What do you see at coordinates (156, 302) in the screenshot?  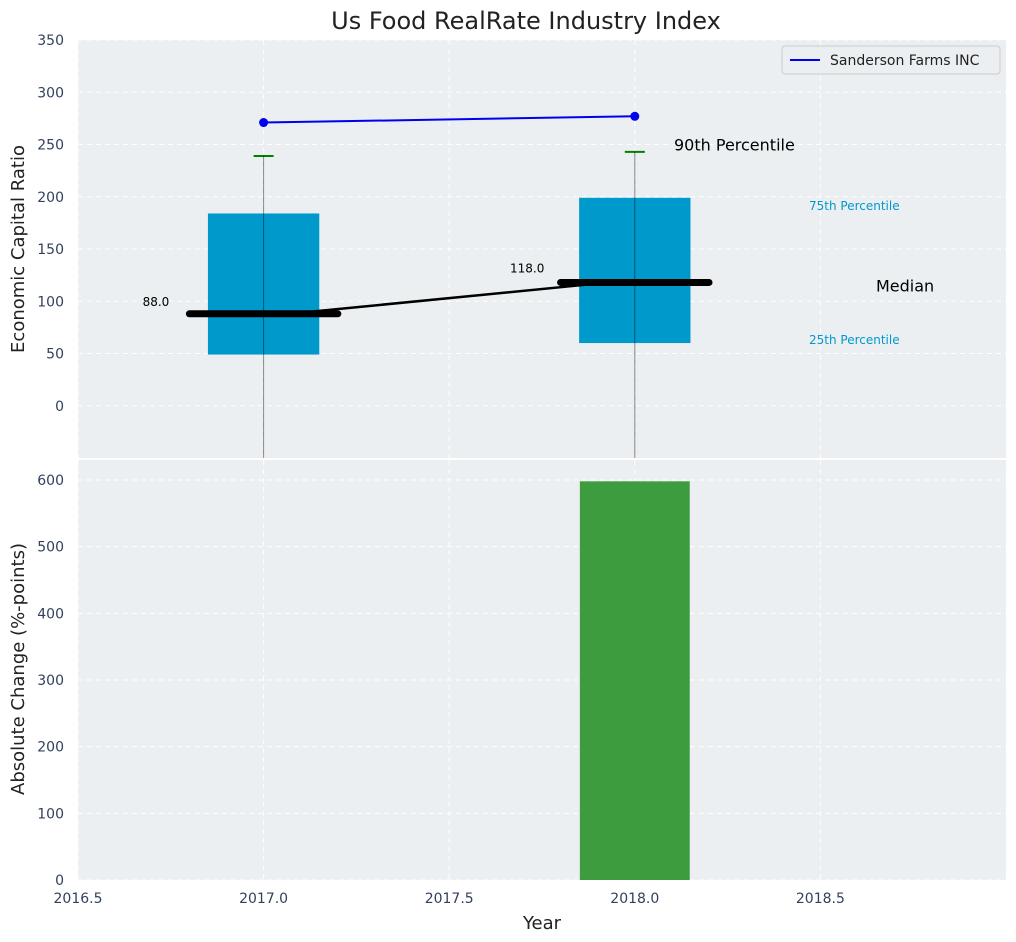 I see `median-value-label: 88.0` at bounding box center [156, 302].